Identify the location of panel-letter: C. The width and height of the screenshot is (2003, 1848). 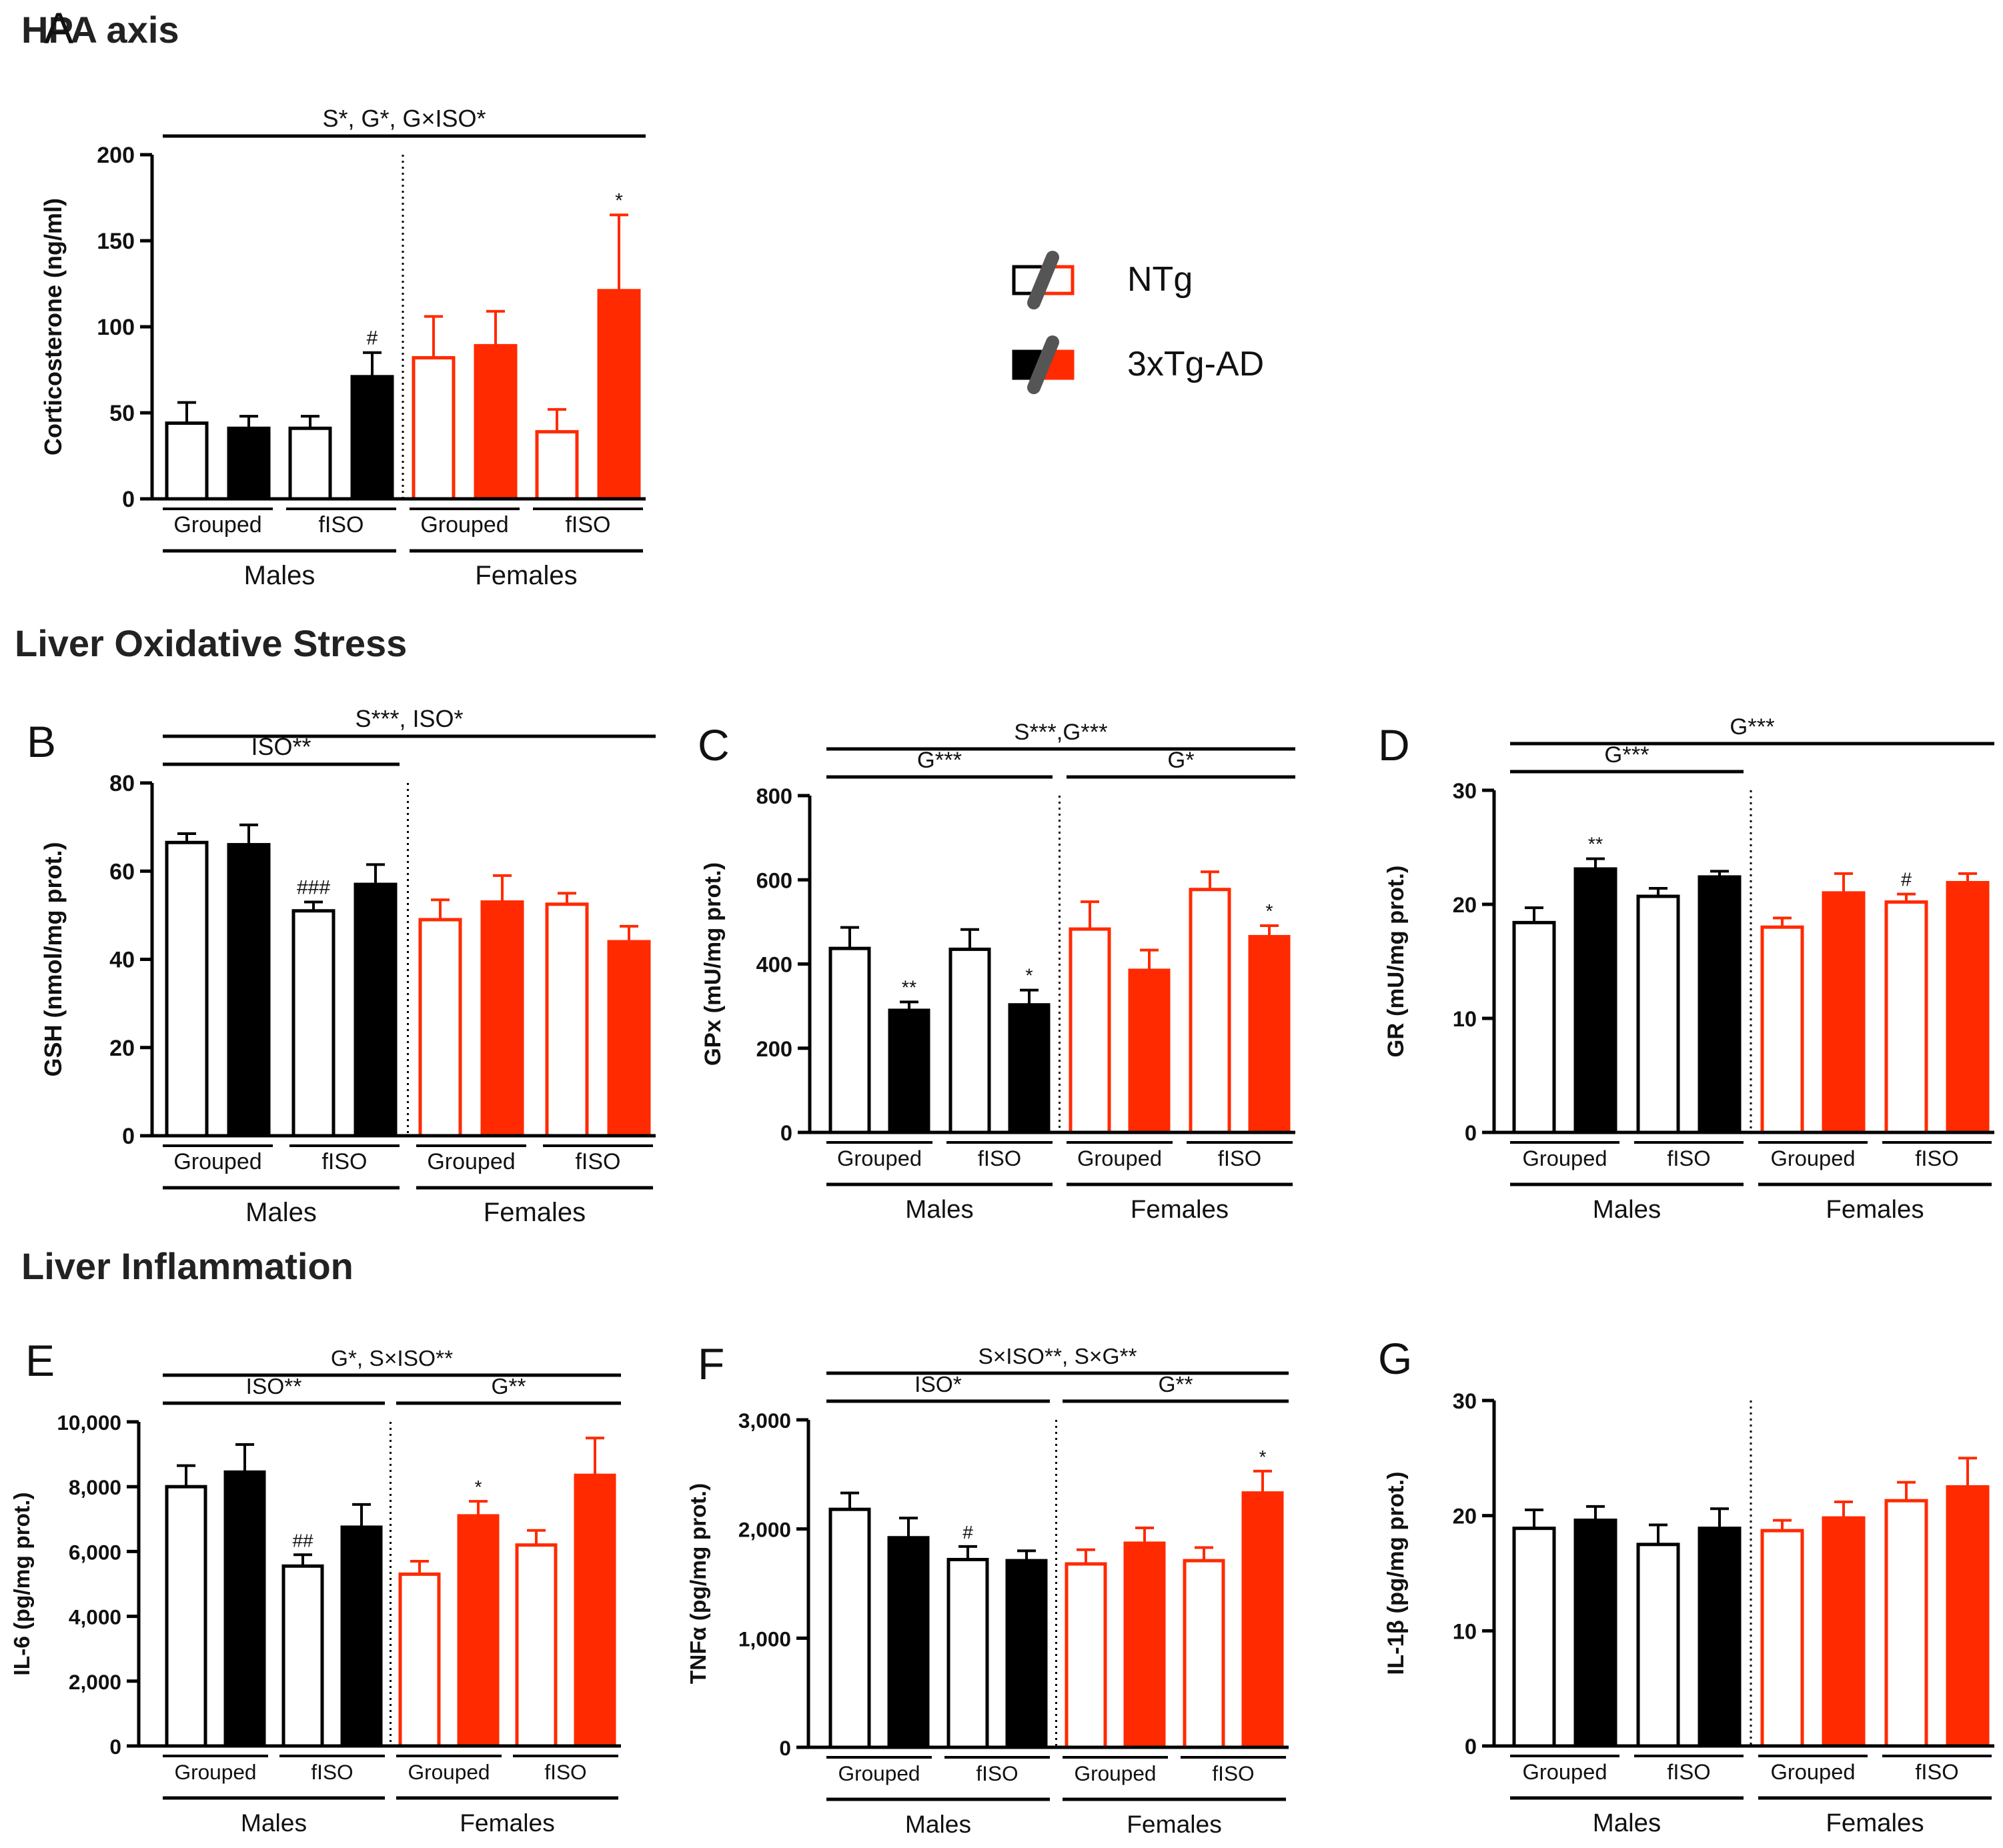
(714, 745).